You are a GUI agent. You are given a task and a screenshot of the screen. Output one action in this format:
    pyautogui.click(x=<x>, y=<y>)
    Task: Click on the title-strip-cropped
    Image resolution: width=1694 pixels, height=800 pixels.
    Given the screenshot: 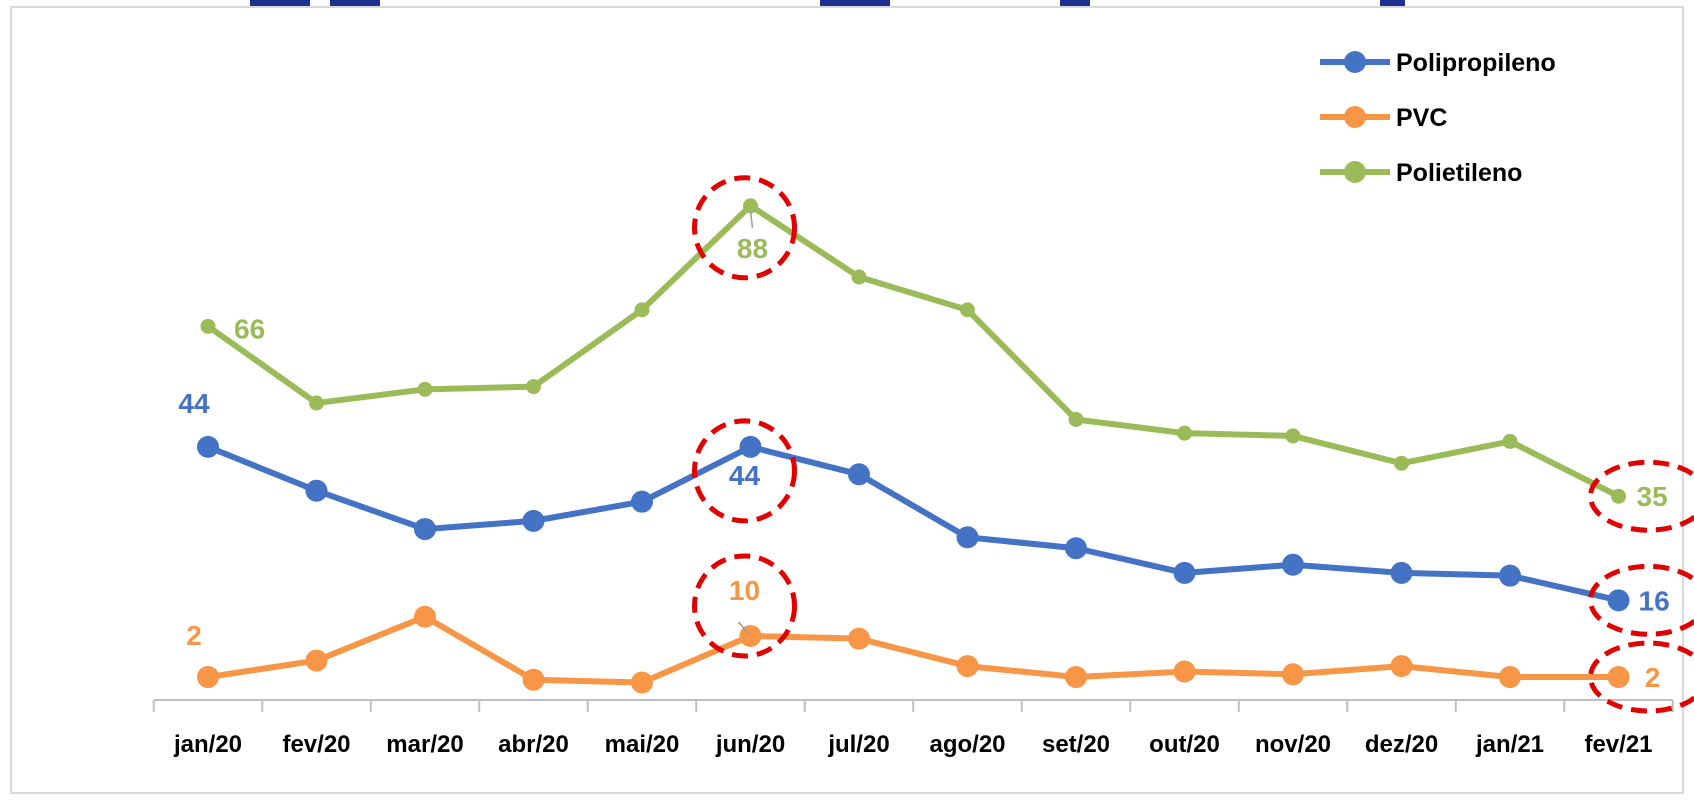 What is the action you would take?
    pyautogui.click(x=847, y=4)
    